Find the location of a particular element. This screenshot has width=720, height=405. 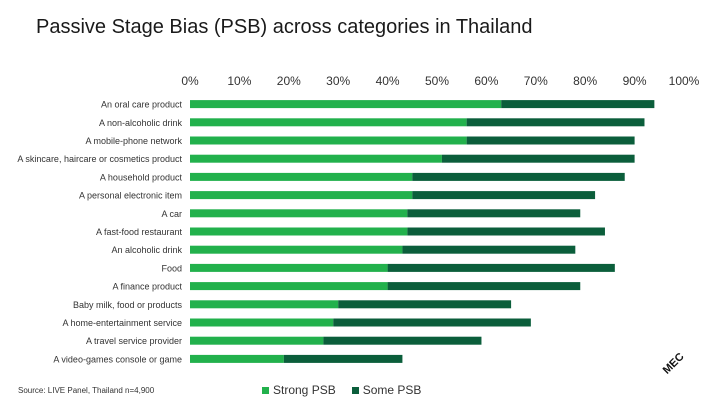

category-label: A non-alcoholic drink is located at coordinates (141, 123).